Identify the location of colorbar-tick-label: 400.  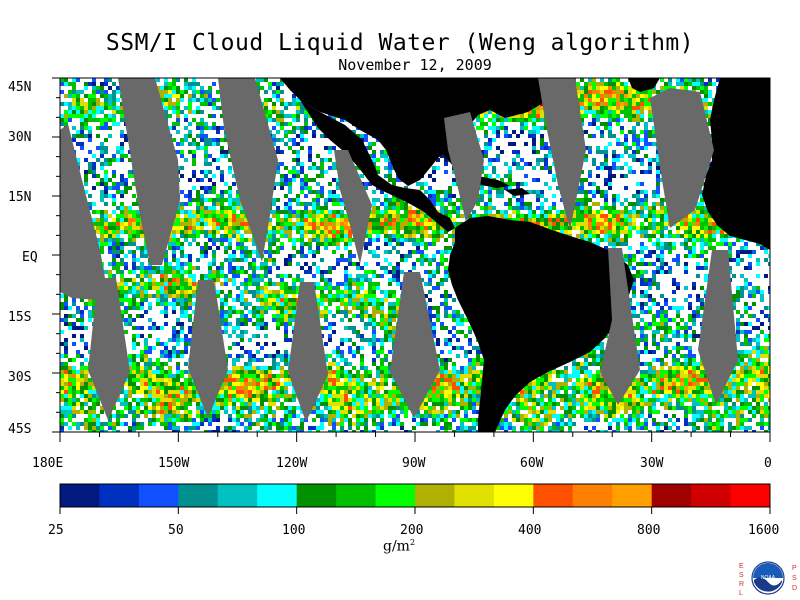
(529, 530).